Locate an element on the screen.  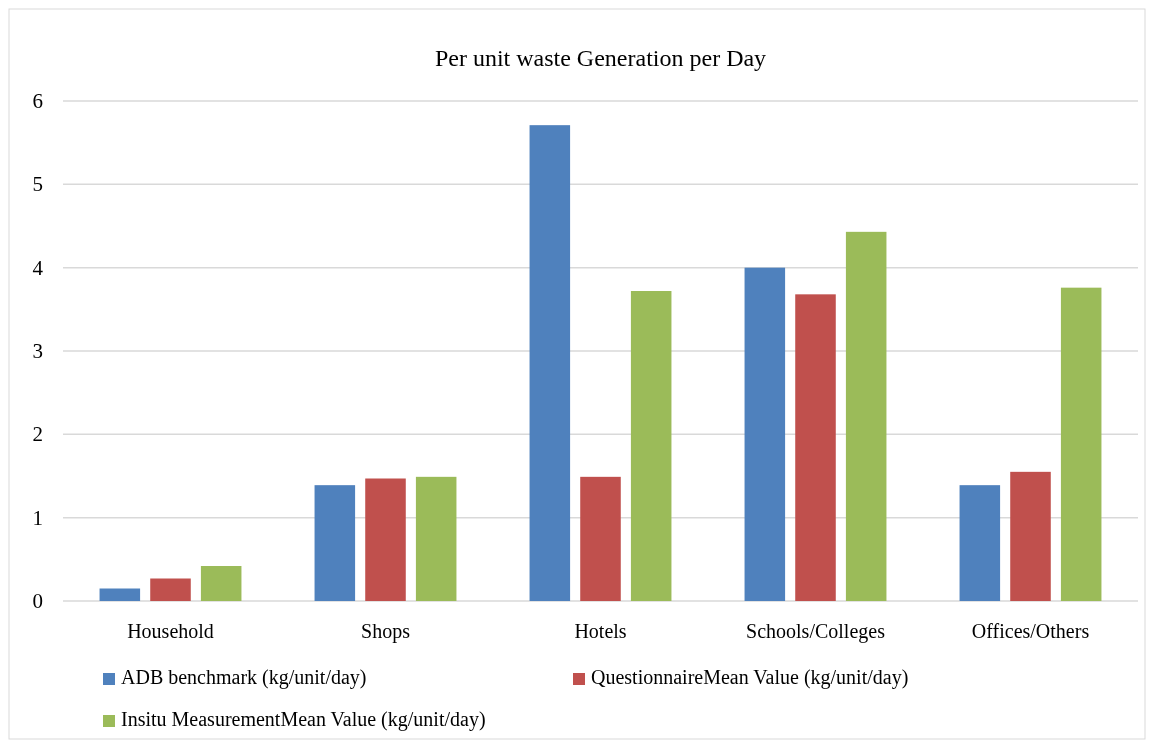
y-tick-label: 4 is located at coordinates (38, 267).